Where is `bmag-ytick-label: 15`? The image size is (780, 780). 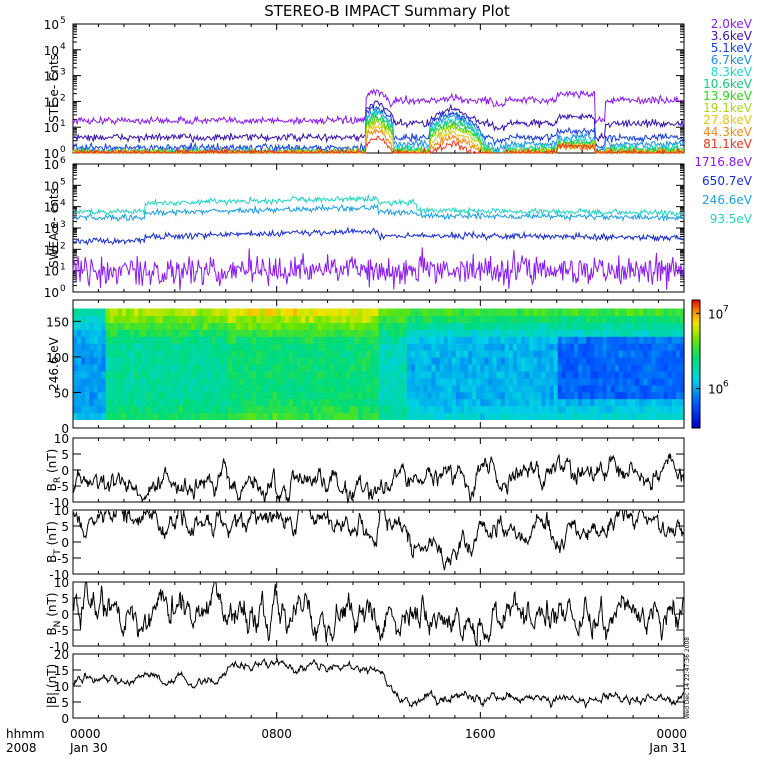
bmag-ytick-label: 15 is located at coordinates (61, 671).